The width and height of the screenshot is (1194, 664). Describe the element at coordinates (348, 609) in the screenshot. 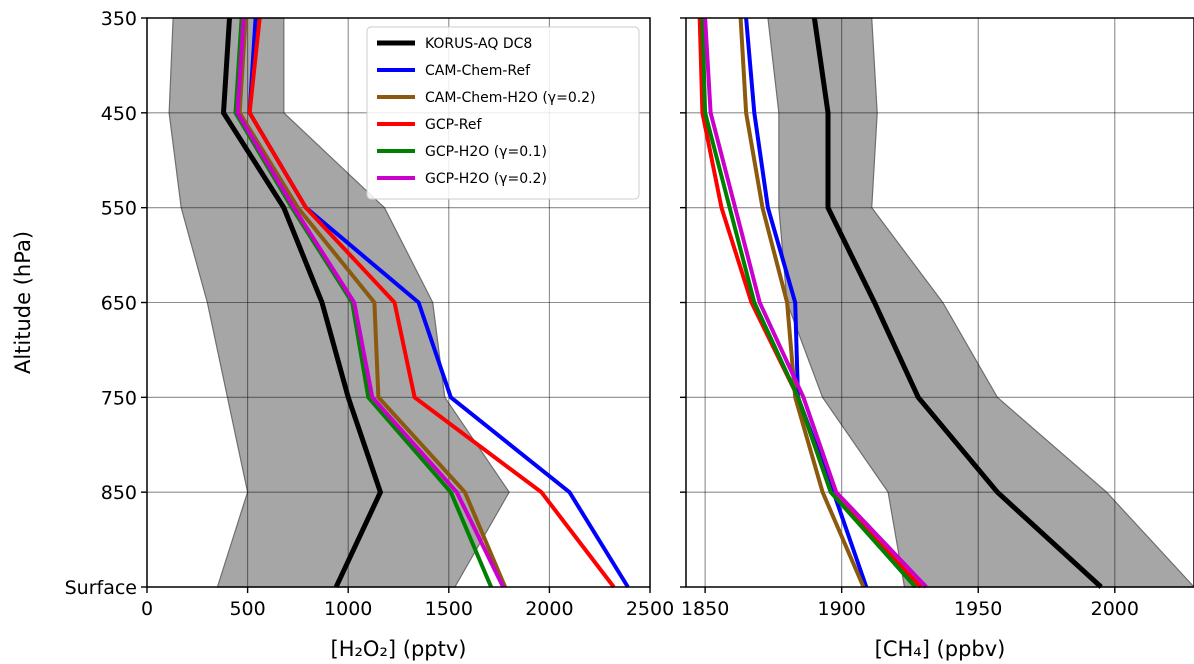

I see `h2o2-xtick-label-1000: 1000` at that location.